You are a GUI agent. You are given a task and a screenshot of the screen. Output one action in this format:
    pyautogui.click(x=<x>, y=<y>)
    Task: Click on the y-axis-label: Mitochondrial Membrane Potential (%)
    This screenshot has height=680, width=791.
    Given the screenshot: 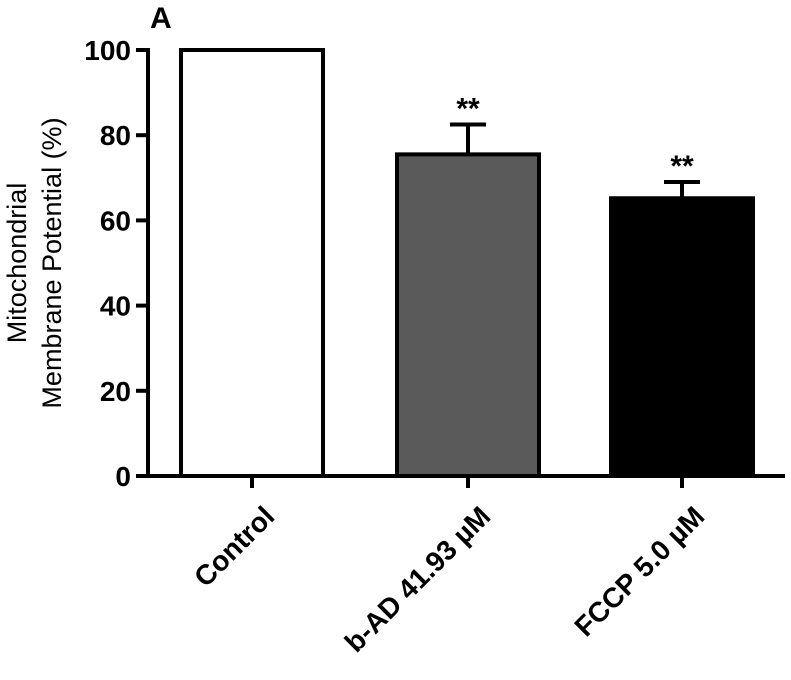 What is the action you would take?
    pyautogui.click(x=34, y=262)
    